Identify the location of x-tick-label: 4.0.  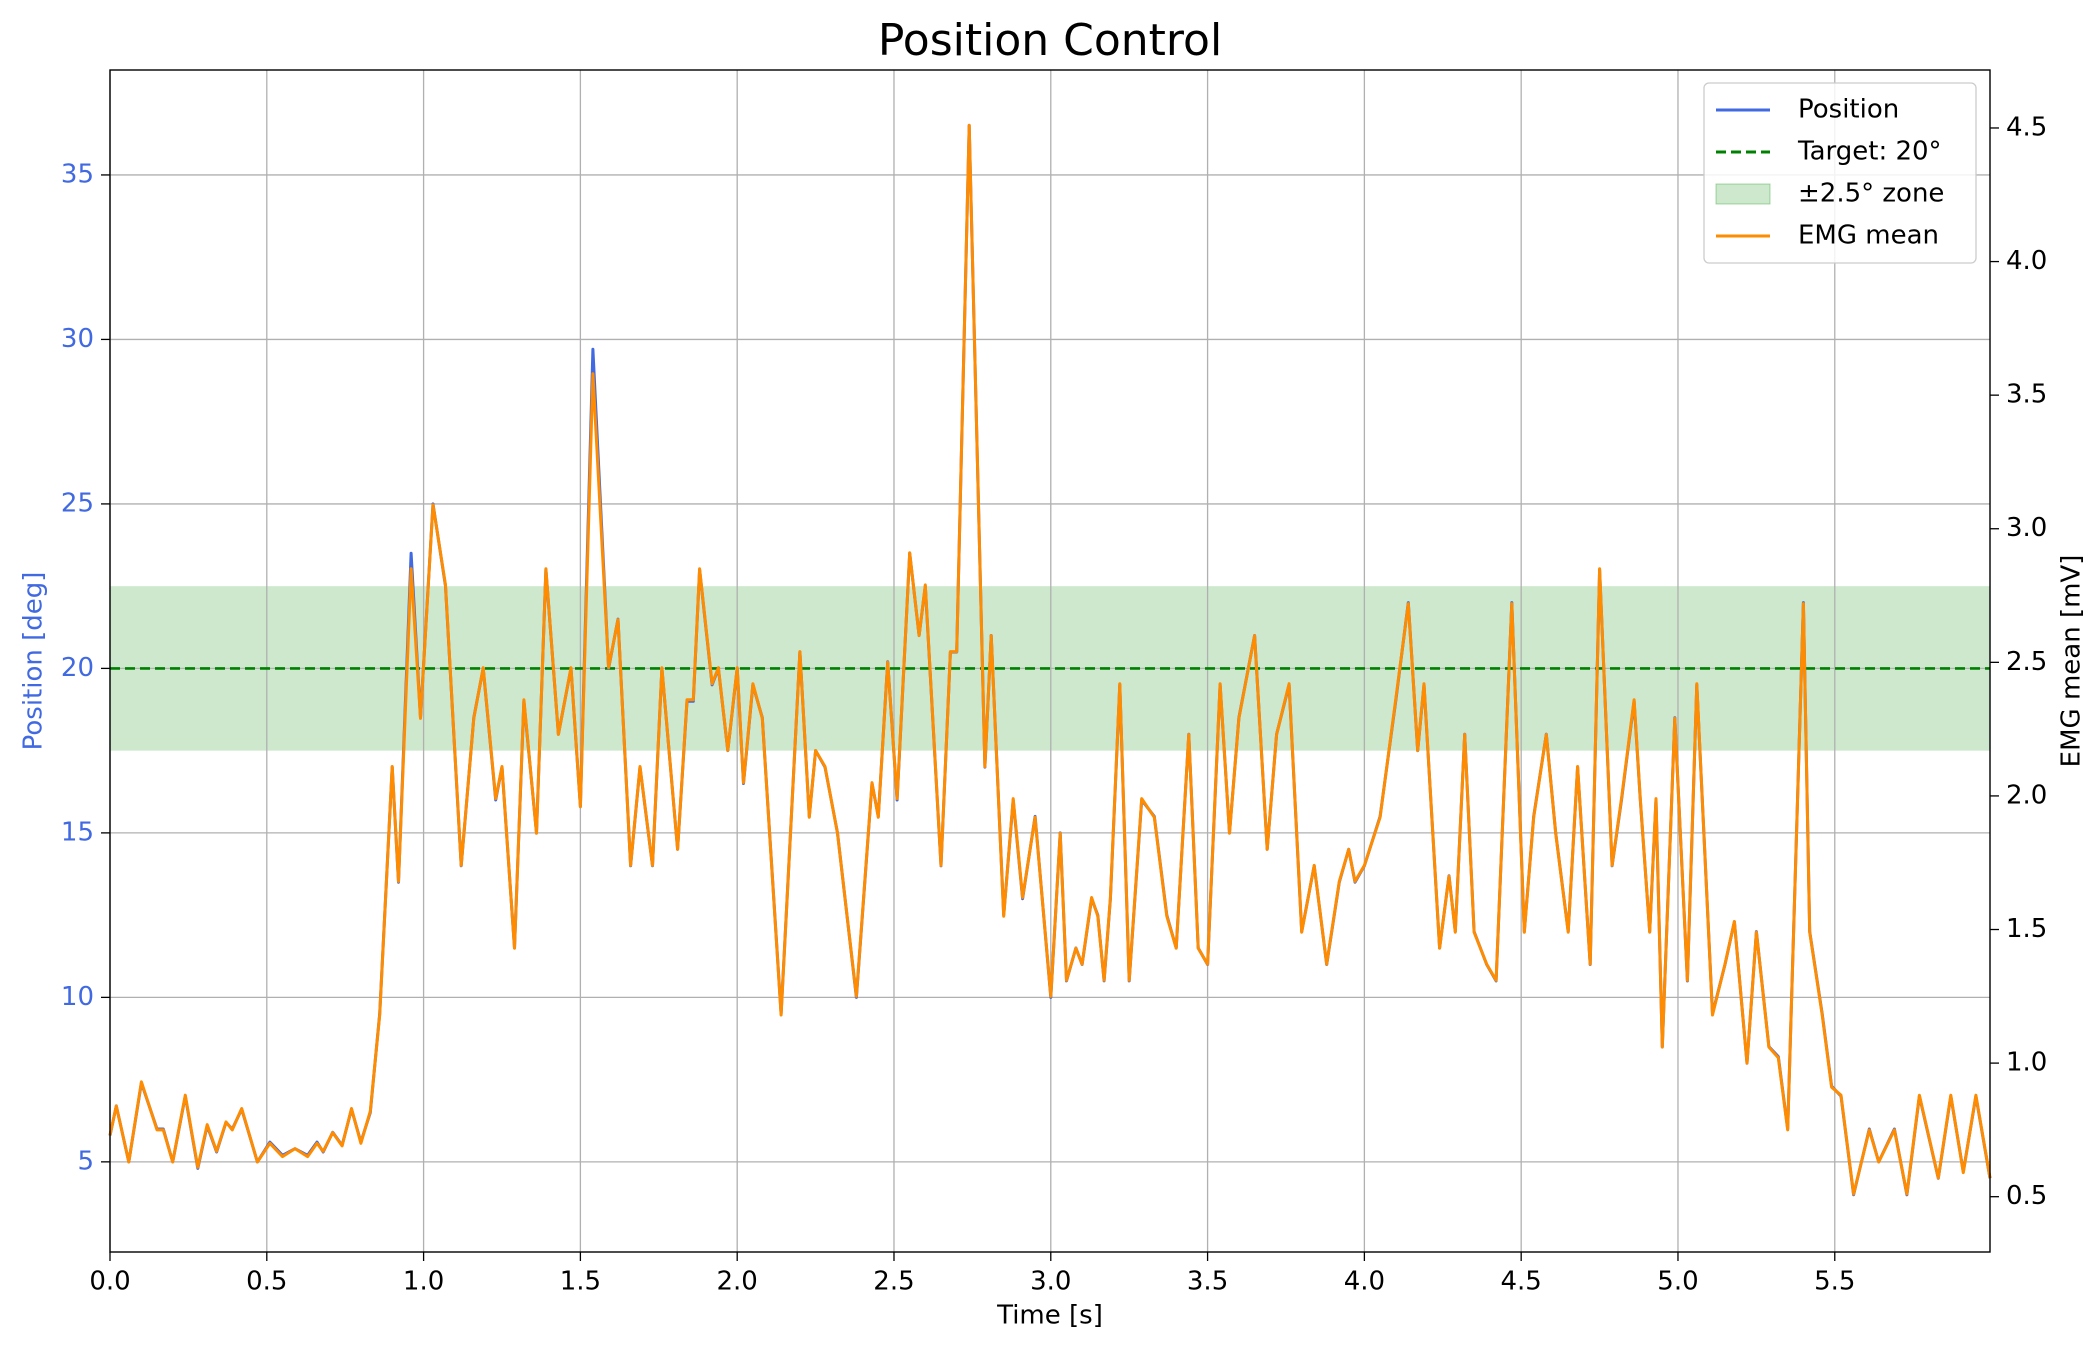
(1364, 1282).